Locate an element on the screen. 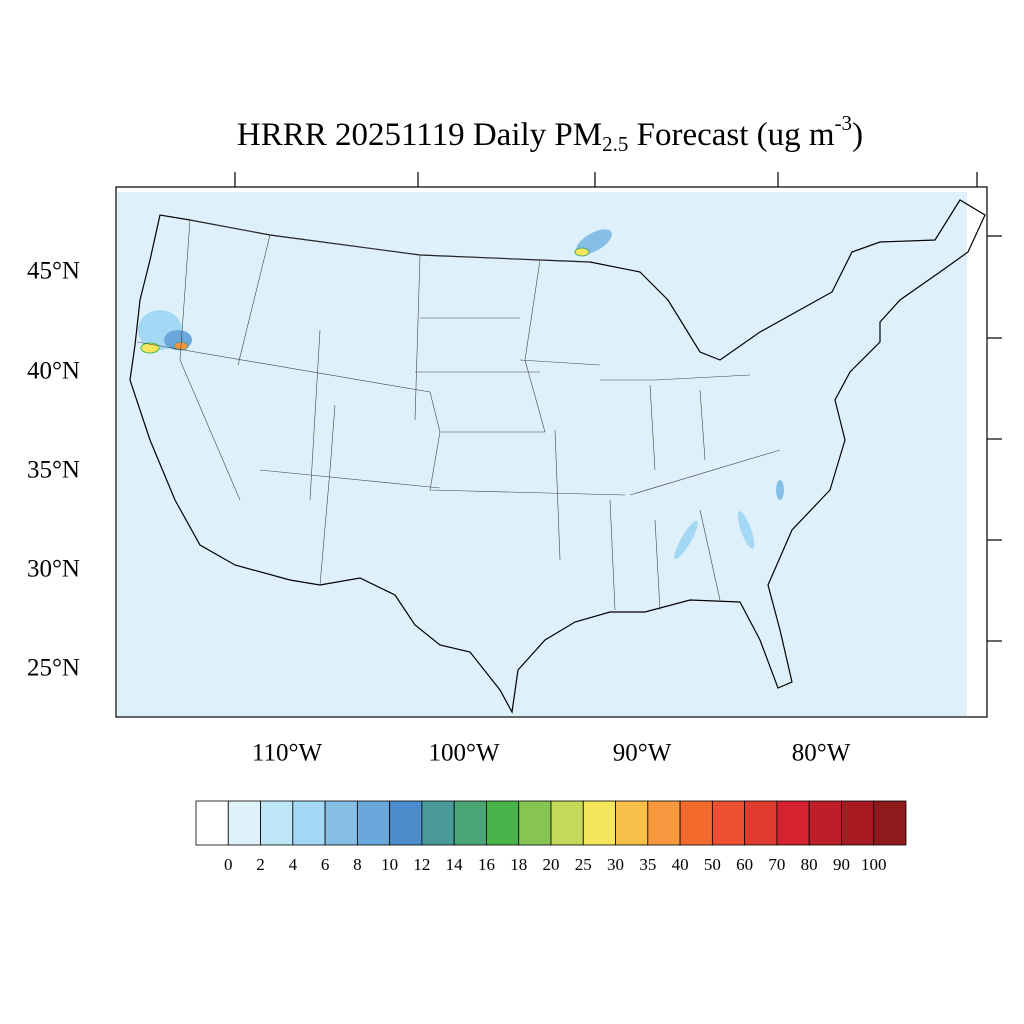 The image size is (1024, 1024). colorbar-label: 8 is located at coordinates (357, 864).